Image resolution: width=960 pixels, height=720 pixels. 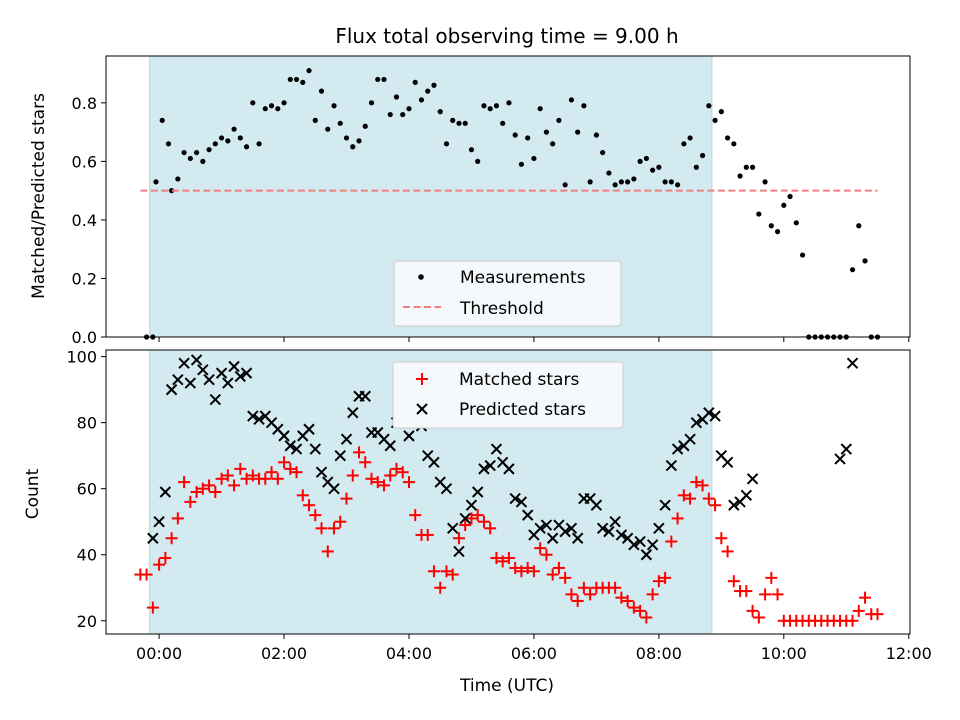 What do you see at coordinates (409, 653) in the screenshot?
I see `x-tick-label: 04:00` at bounding box center [409, 653].